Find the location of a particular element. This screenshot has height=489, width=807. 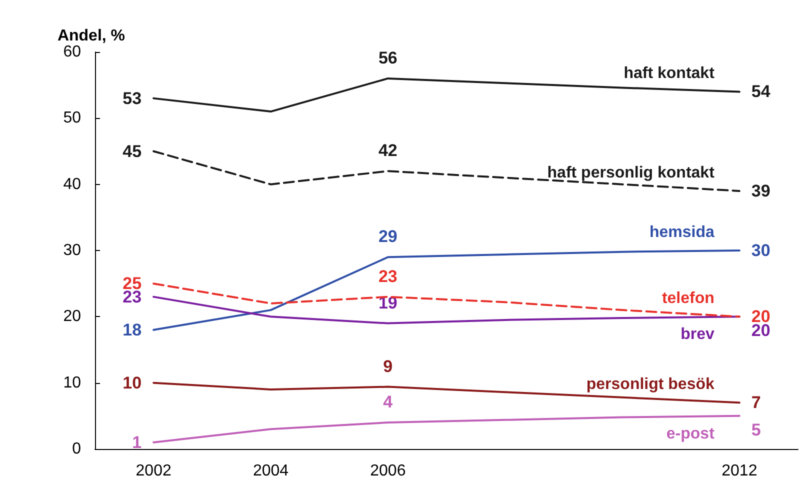

data-label: 53 is located at coordinates (132, 98).